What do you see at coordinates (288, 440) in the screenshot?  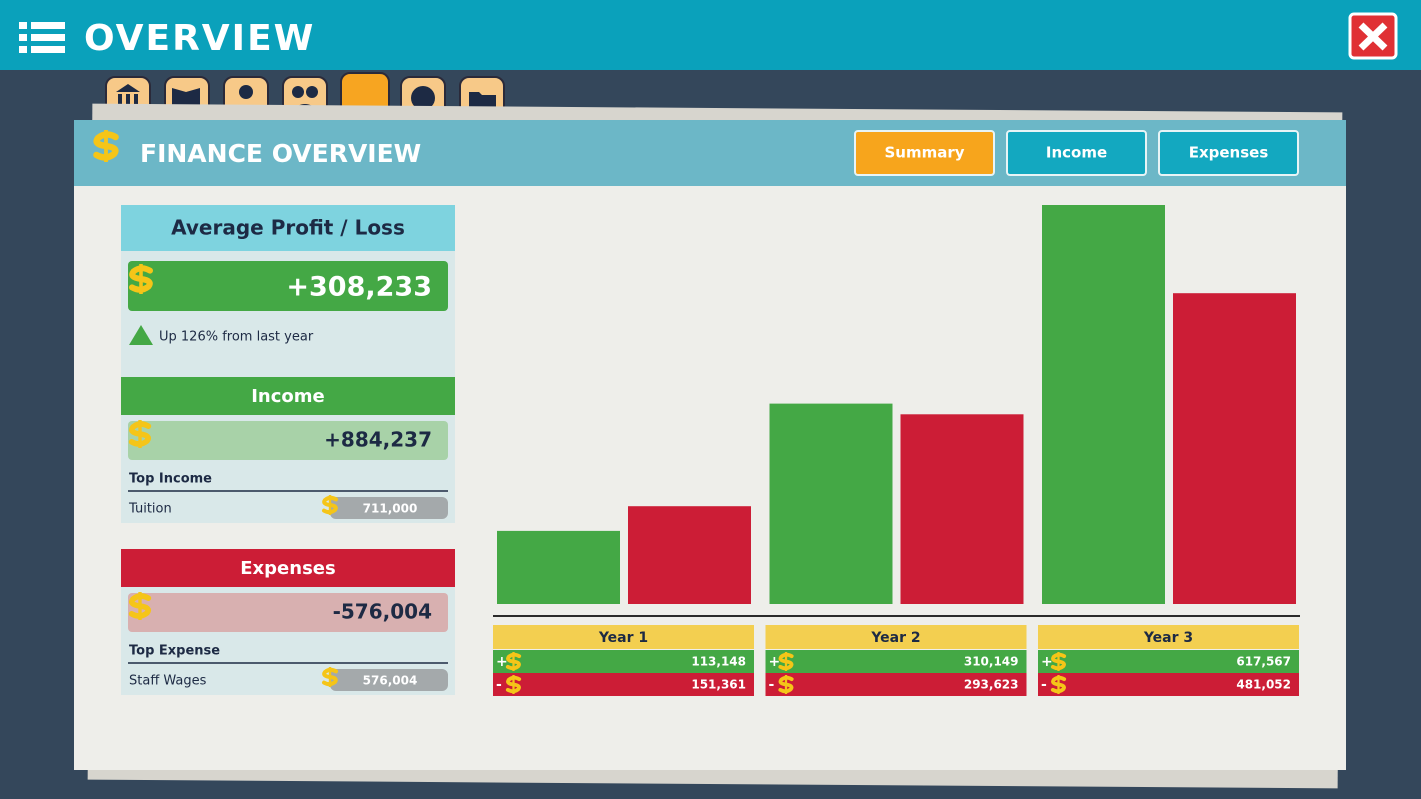 I see `income-value-box` at bounding box center [288, 440].